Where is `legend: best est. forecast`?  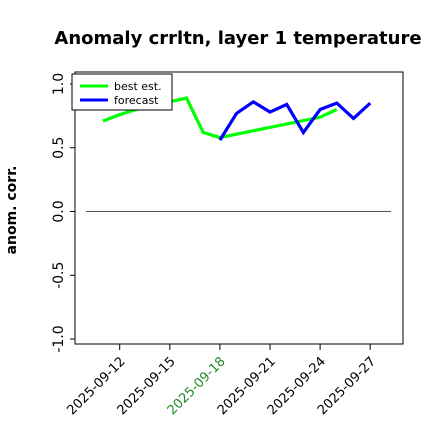 legend: best est. forecast is located at coordinates (122, 92).